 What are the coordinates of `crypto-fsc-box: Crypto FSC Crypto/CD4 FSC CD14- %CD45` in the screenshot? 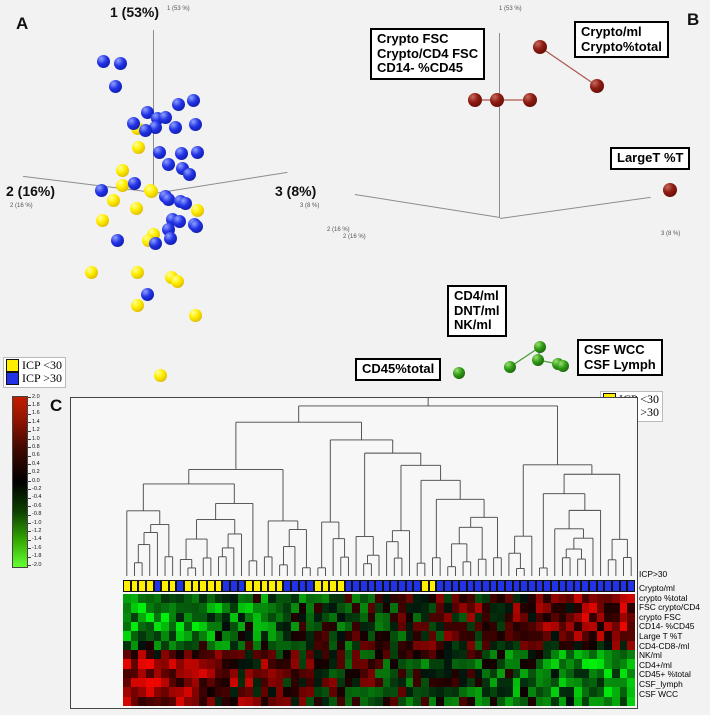 It's located at (428, 54).